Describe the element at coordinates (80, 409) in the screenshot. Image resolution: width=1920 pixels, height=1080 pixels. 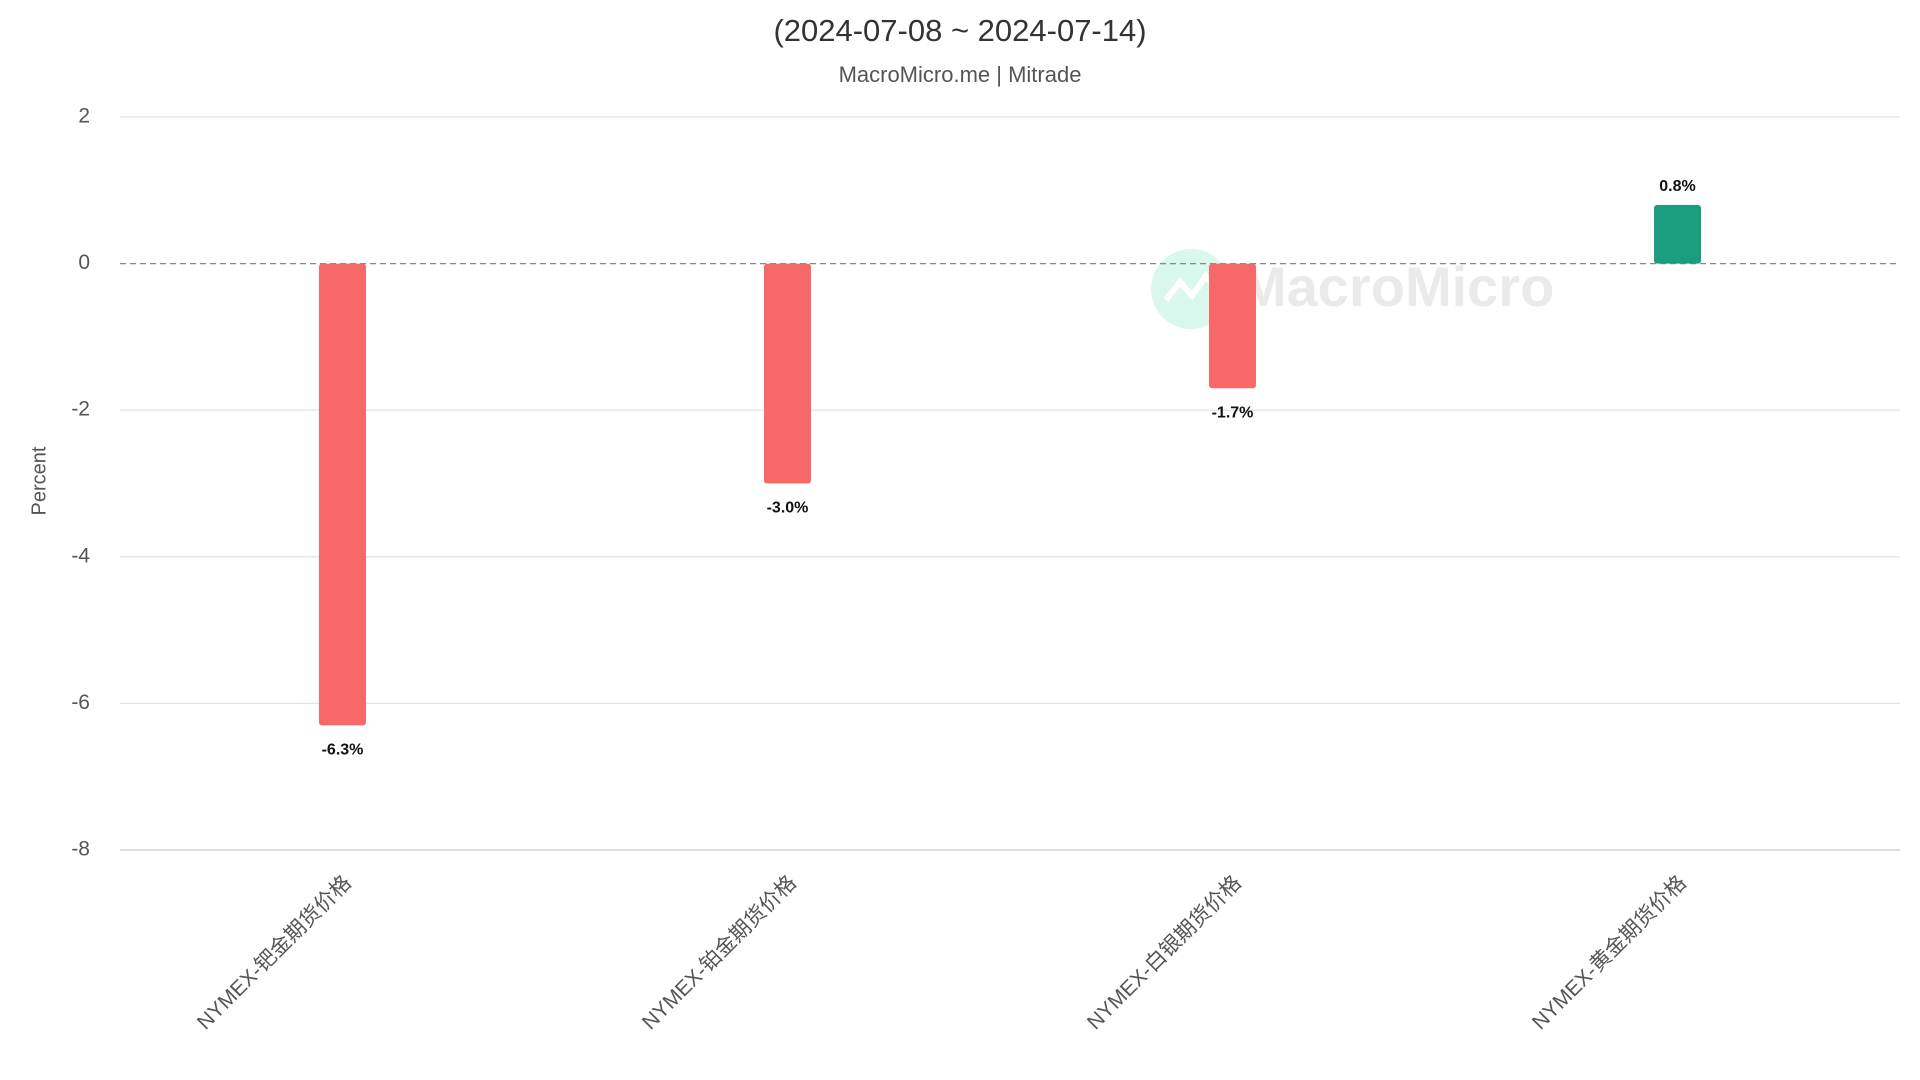
I see `y-tick-label: -2` at that location.